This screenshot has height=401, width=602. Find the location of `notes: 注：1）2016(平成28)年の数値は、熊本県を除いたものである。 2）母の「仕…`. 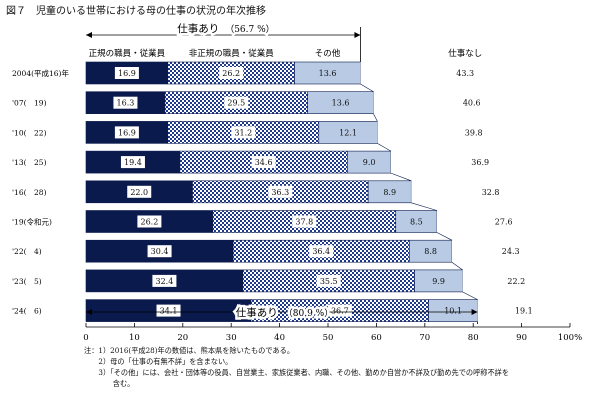

notes: 注：1）2016(平成28)年の数値は、熊本県を除いたものである。 2）母の「仕… is located at coordinates (340, 367).